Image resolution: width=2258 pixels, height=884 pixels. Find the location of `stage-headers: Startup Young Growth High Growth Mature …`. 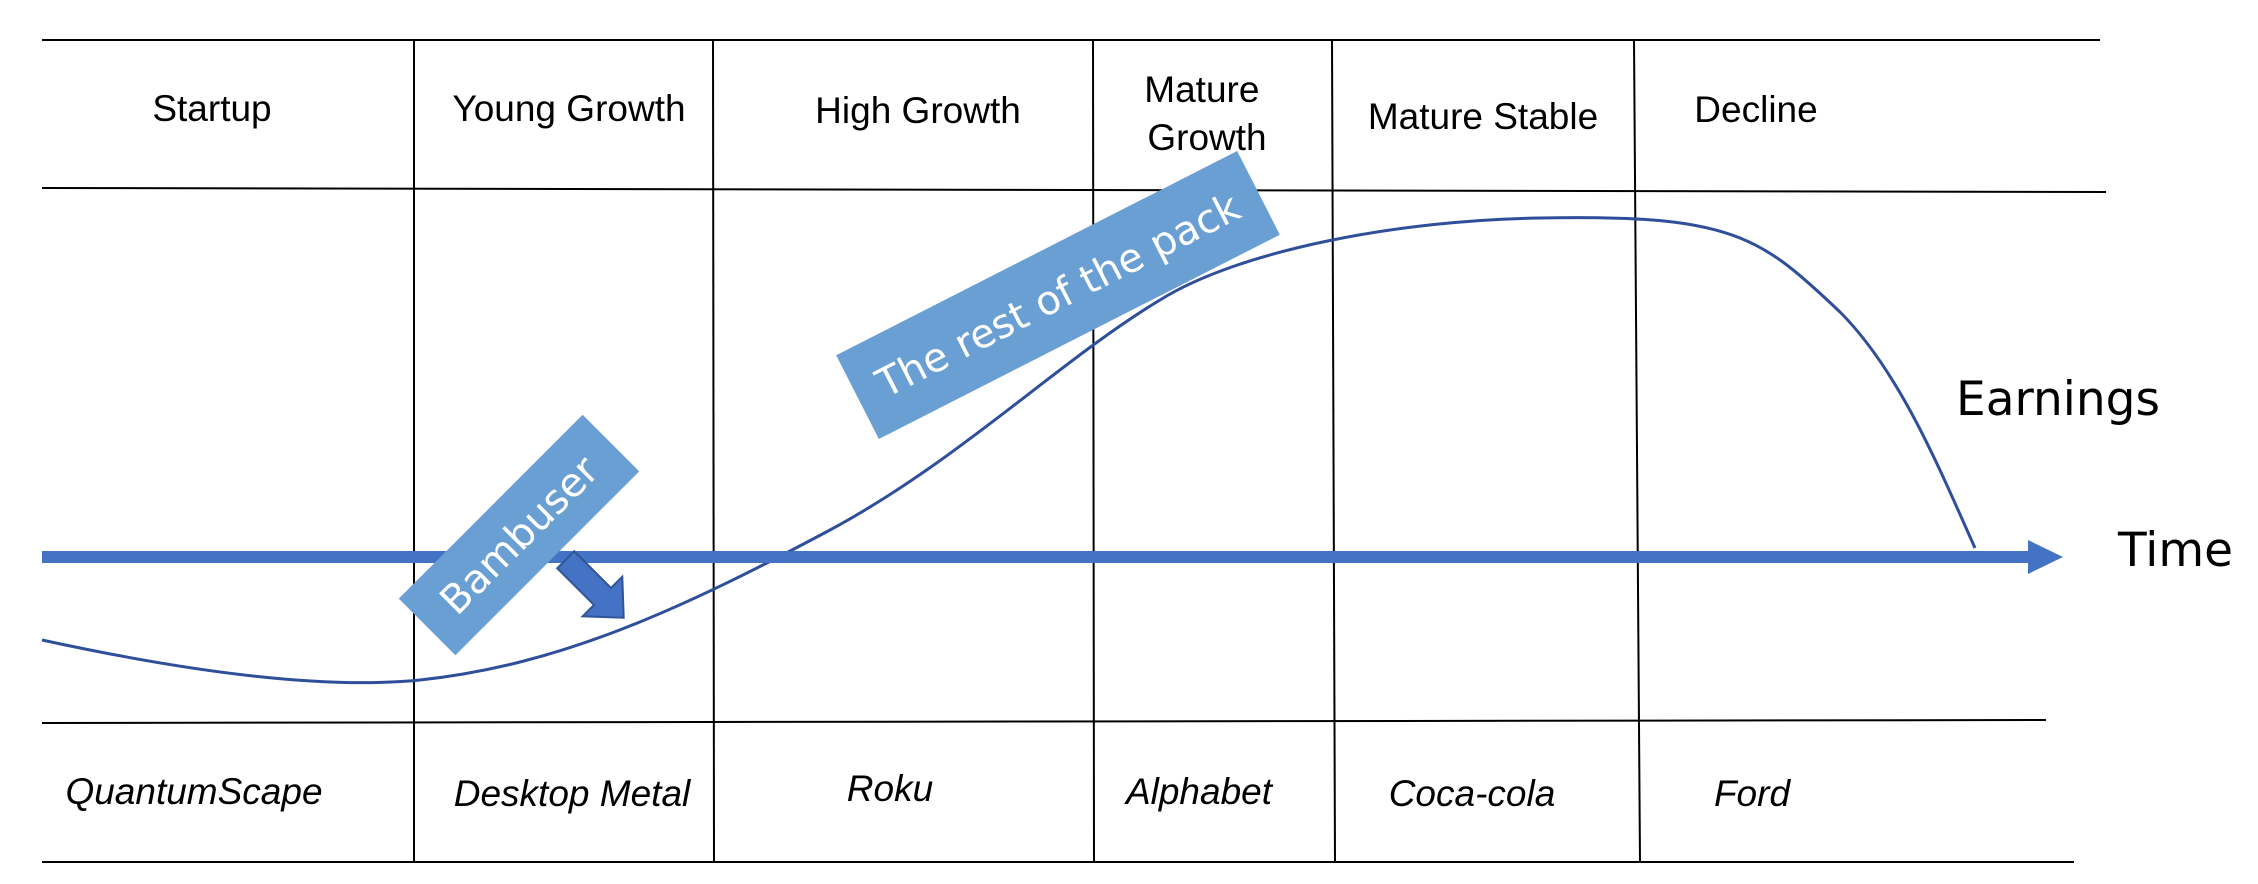

stage-headers: Startup Young Growth High Growth Mature … is located at coordinates (984, 113).